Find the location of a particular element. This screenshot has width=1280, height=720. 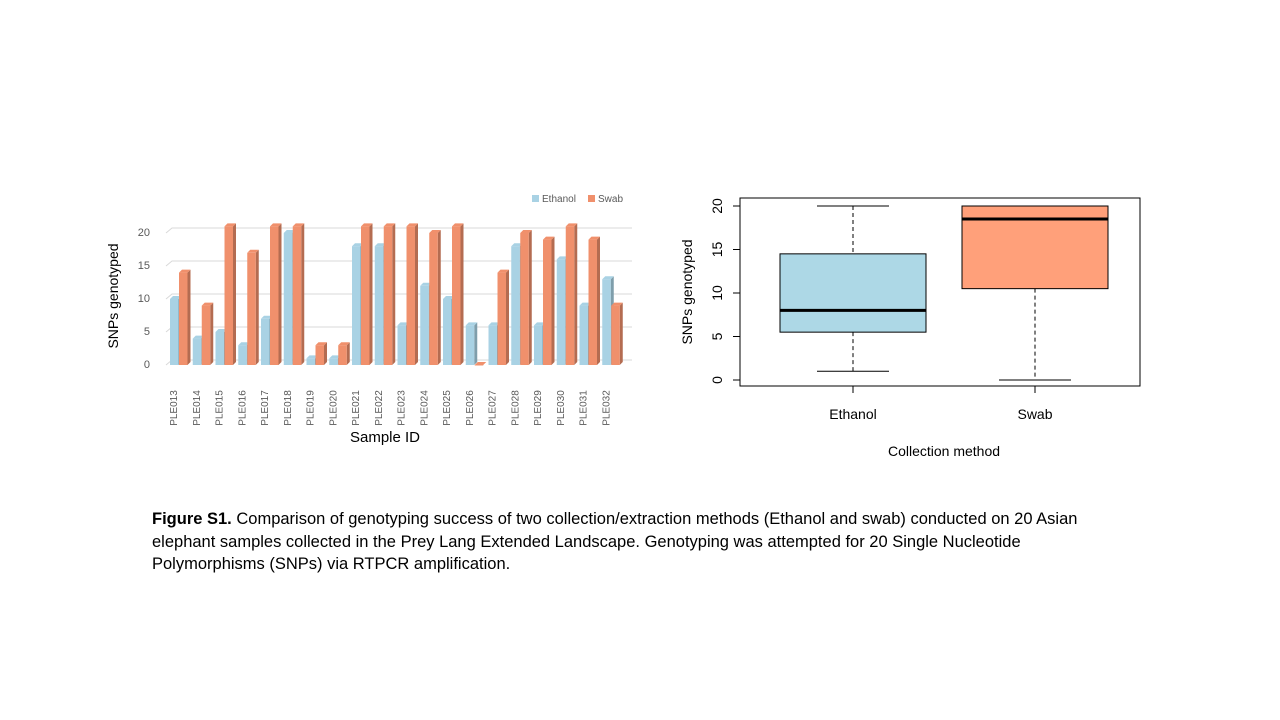

bar-swab-PLE016 is located at coordinates (253, 307).